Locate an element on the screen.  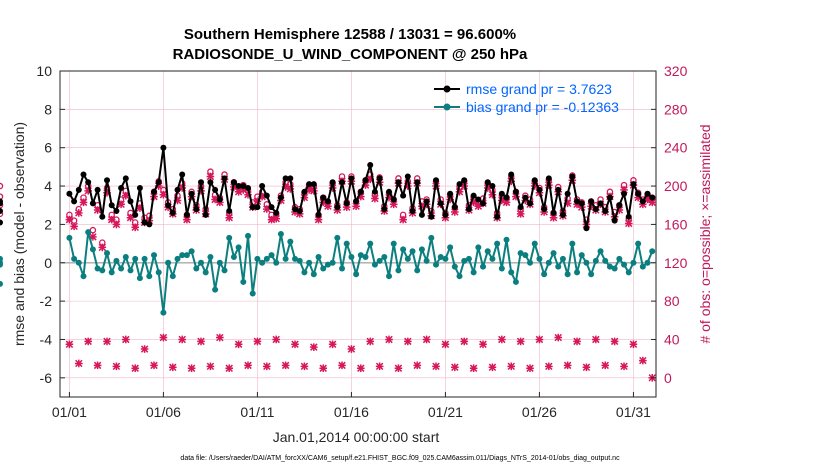
y-right-tick-label: 80 is located at coordinates (672, 301).